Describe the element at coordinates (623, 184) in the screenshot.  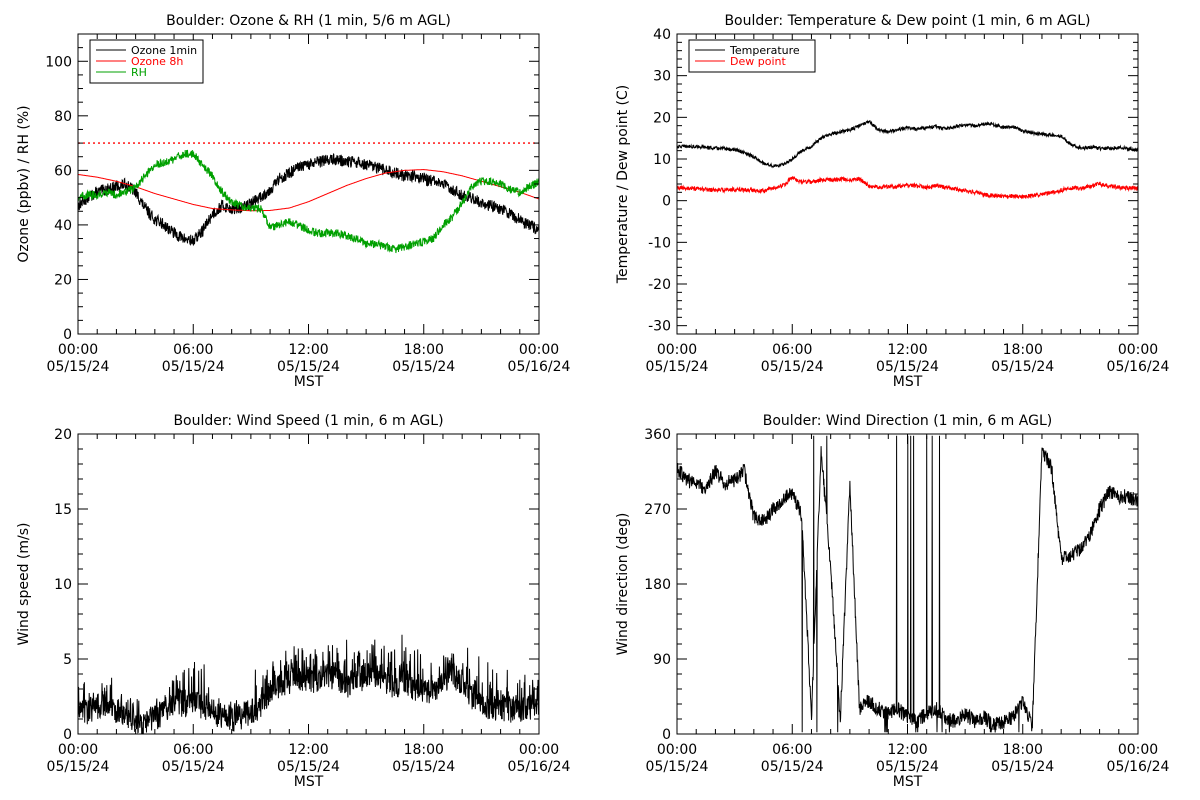
I see `y-axis-label: Temperature / Dew point (C)` at that location.